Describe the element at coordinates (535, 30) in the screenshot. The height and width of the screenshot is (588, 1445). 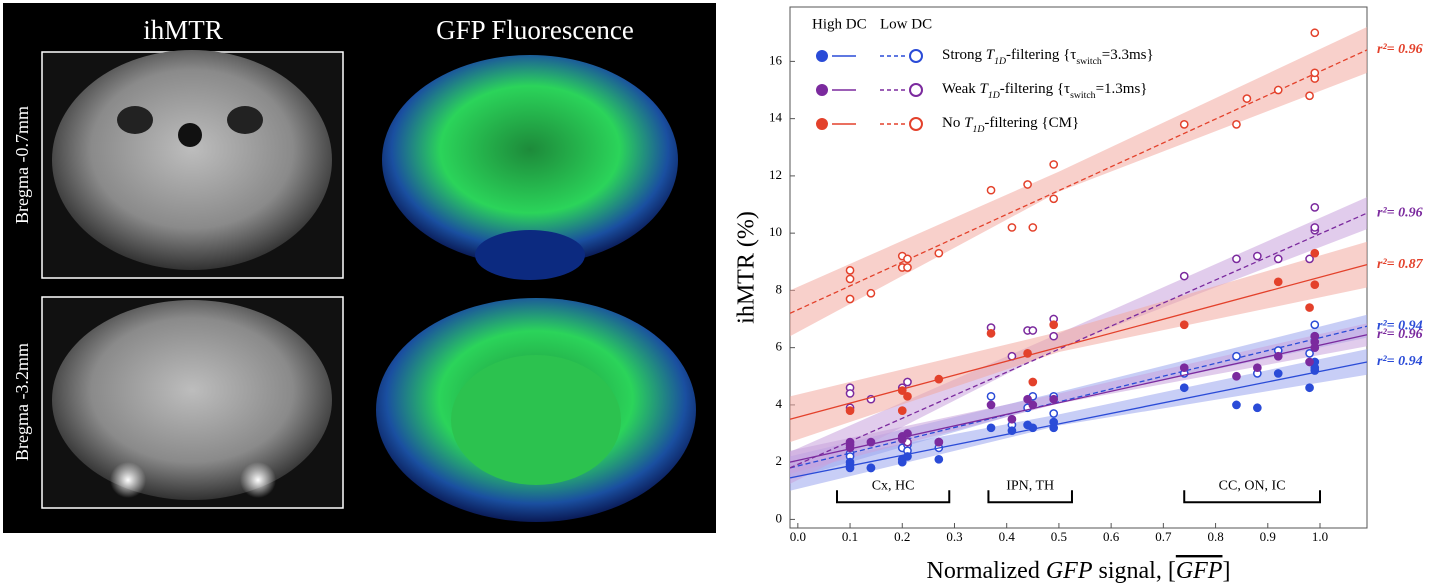
I see `panel-title: GFP Fluorescence` at that location.